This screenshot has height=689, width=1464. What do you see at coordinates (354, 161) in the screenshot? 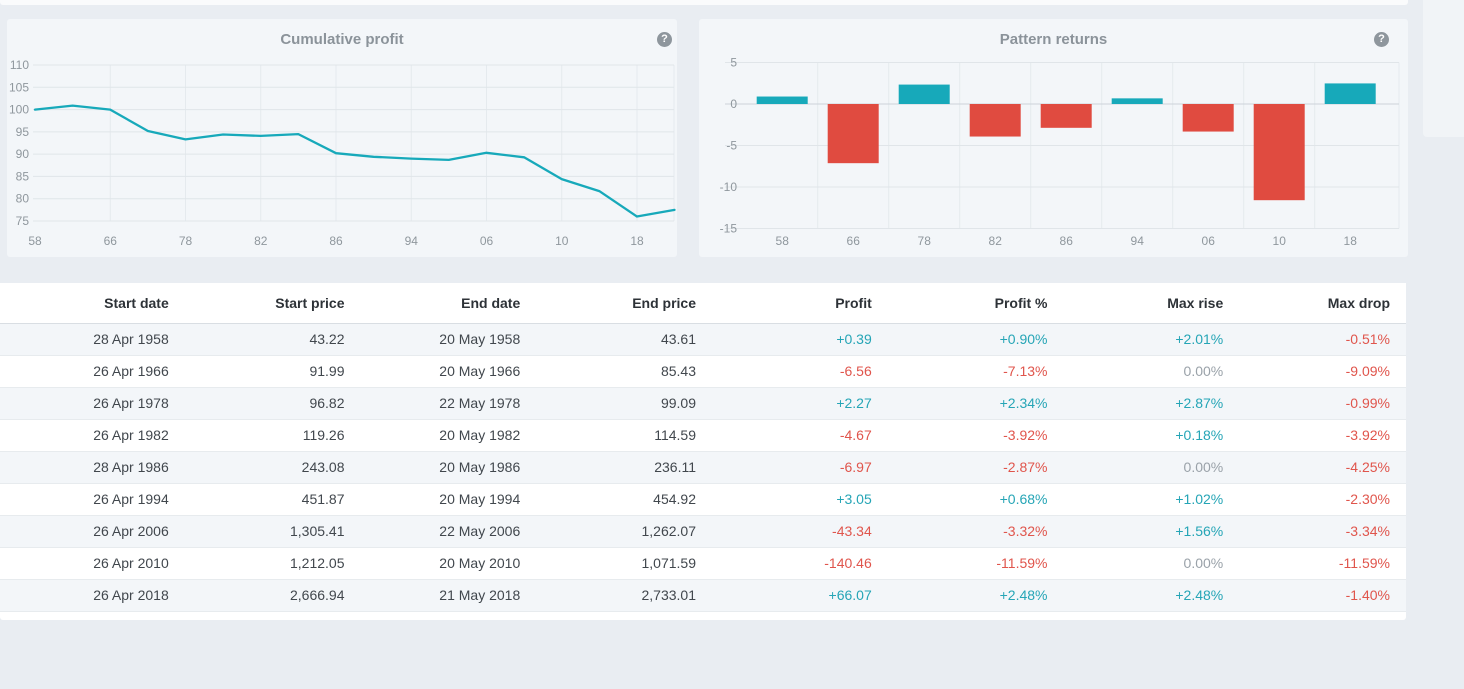
I see `cumulative-profit-line` at bounding box center [354, 161].